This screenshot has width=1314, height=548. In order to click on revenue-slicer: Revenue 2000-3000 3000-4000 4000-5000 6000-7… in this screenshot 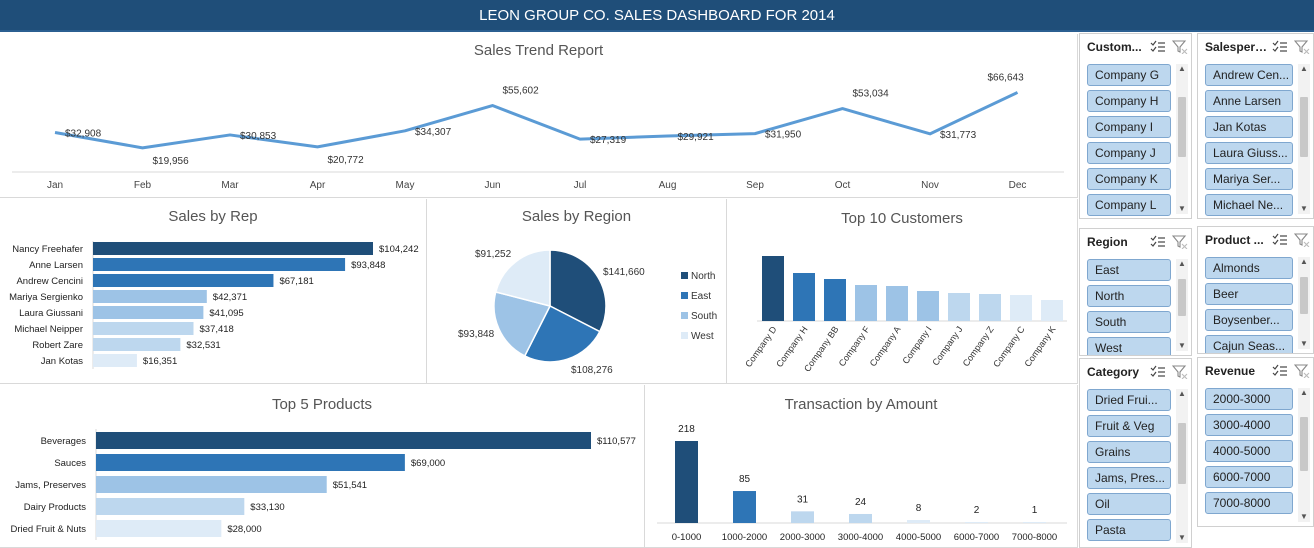, I will do `click(1255, 442)`.